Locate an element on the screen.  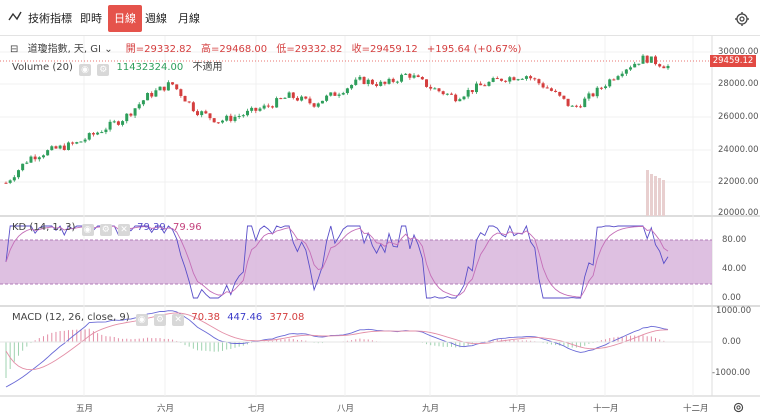
month-label: 六月 is located at coordinates (166, 409).